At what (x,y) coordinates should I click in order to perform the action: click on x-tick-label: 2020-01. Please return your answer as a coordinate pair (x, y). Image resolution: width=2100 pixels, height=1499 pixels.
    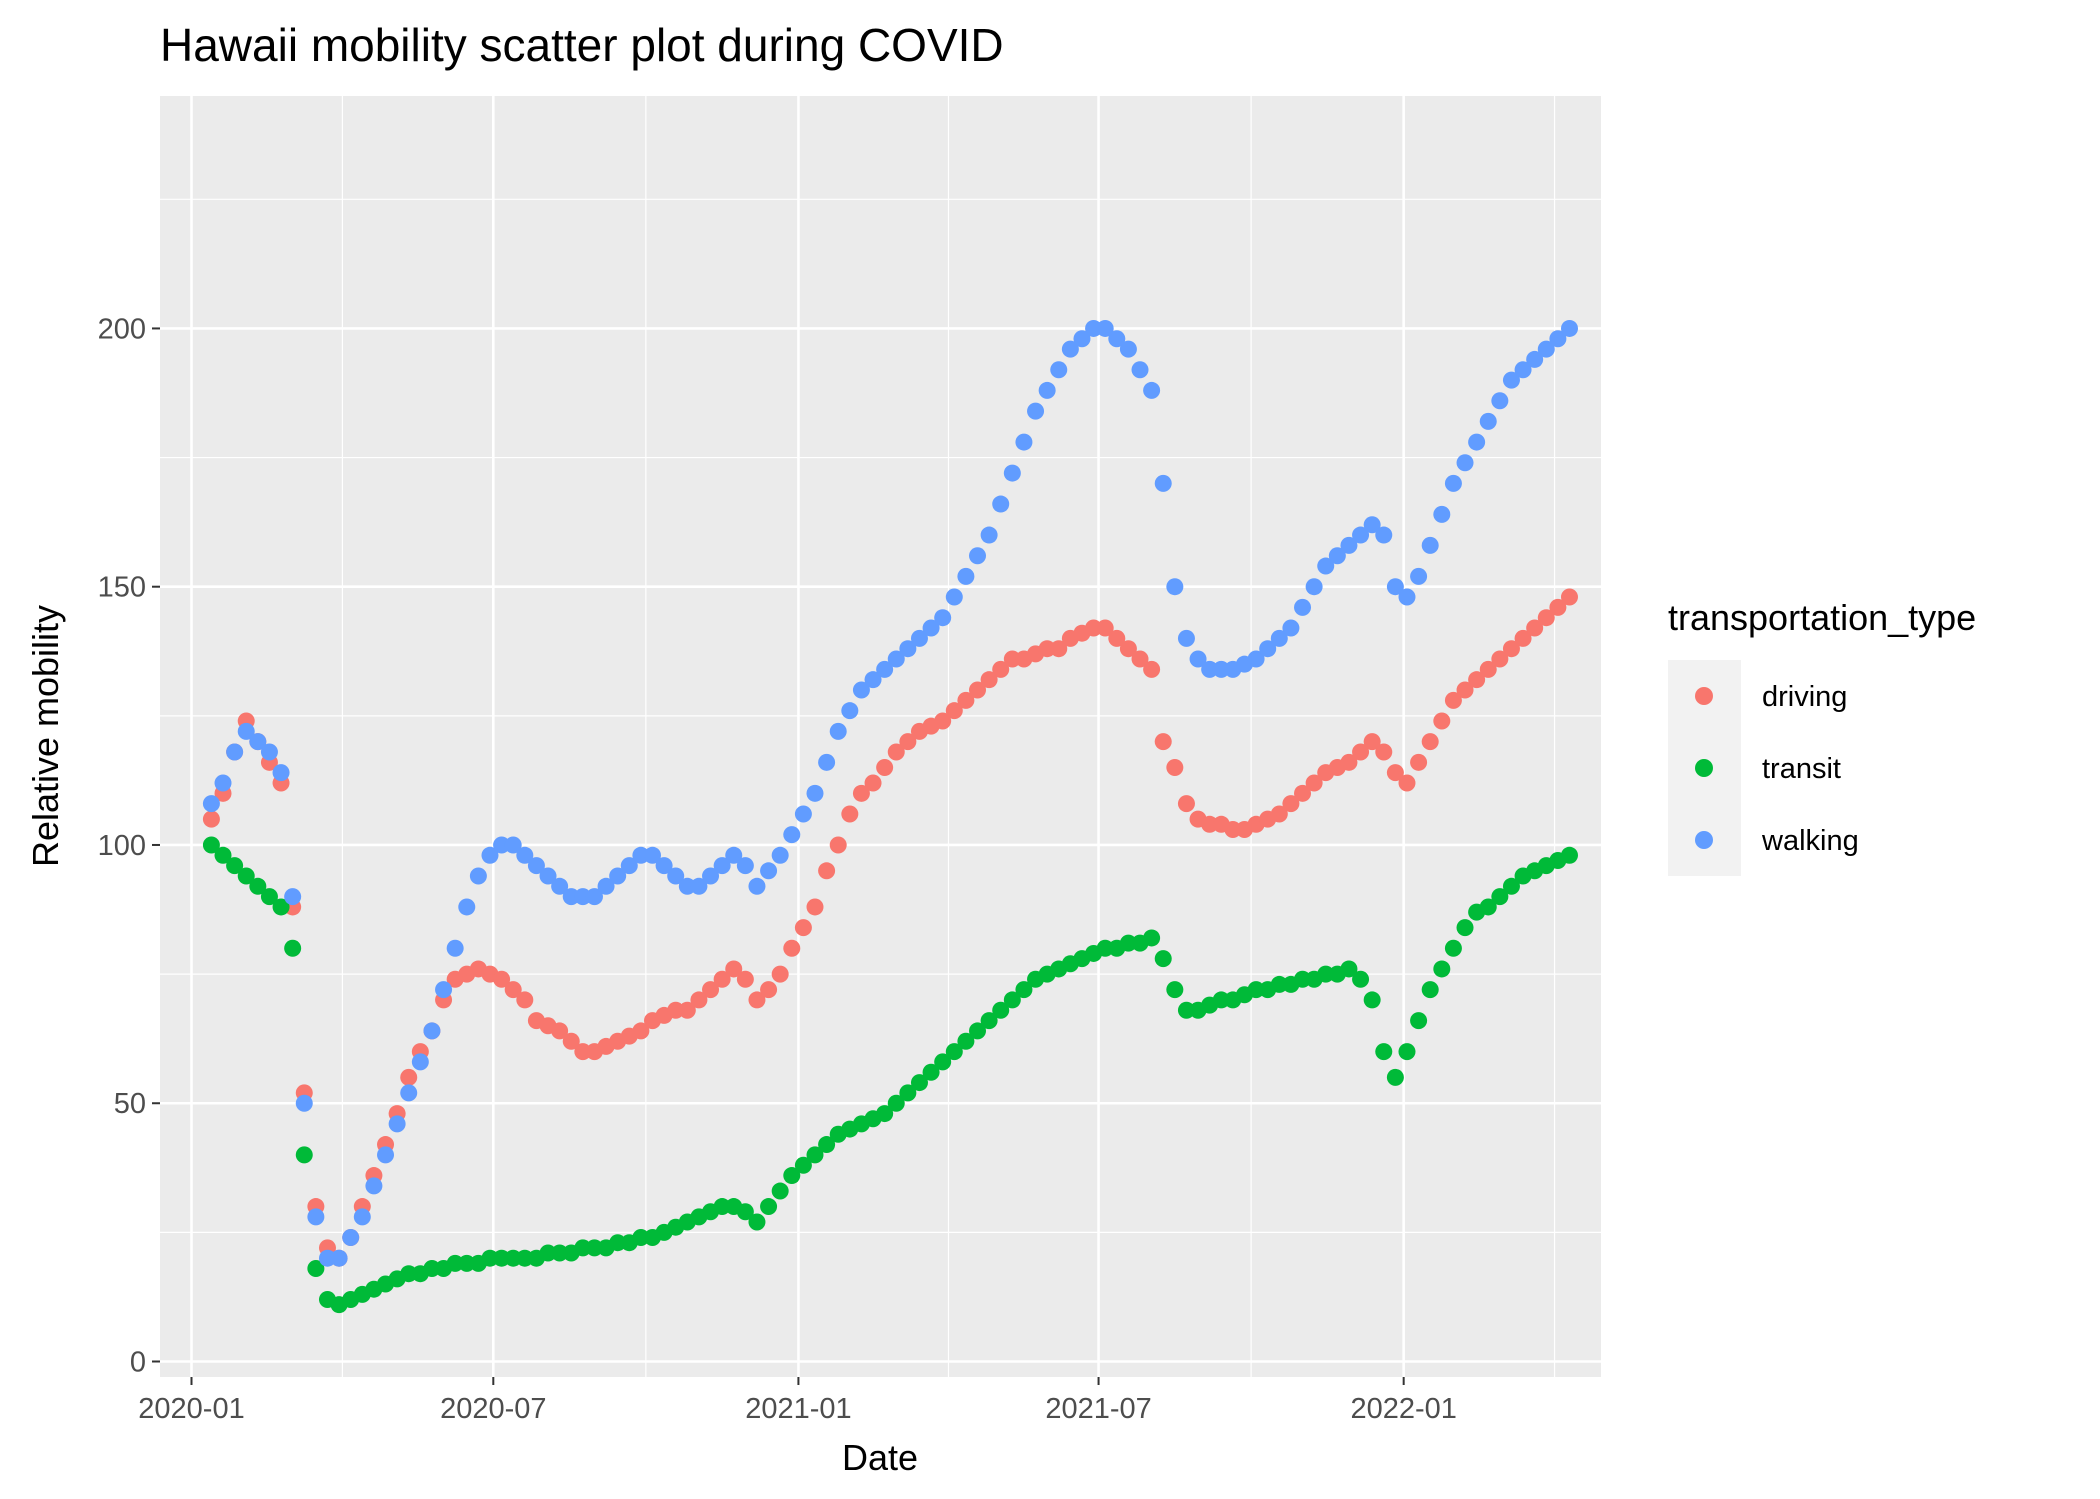
    Looking at the image, I should click on (191, 1409).